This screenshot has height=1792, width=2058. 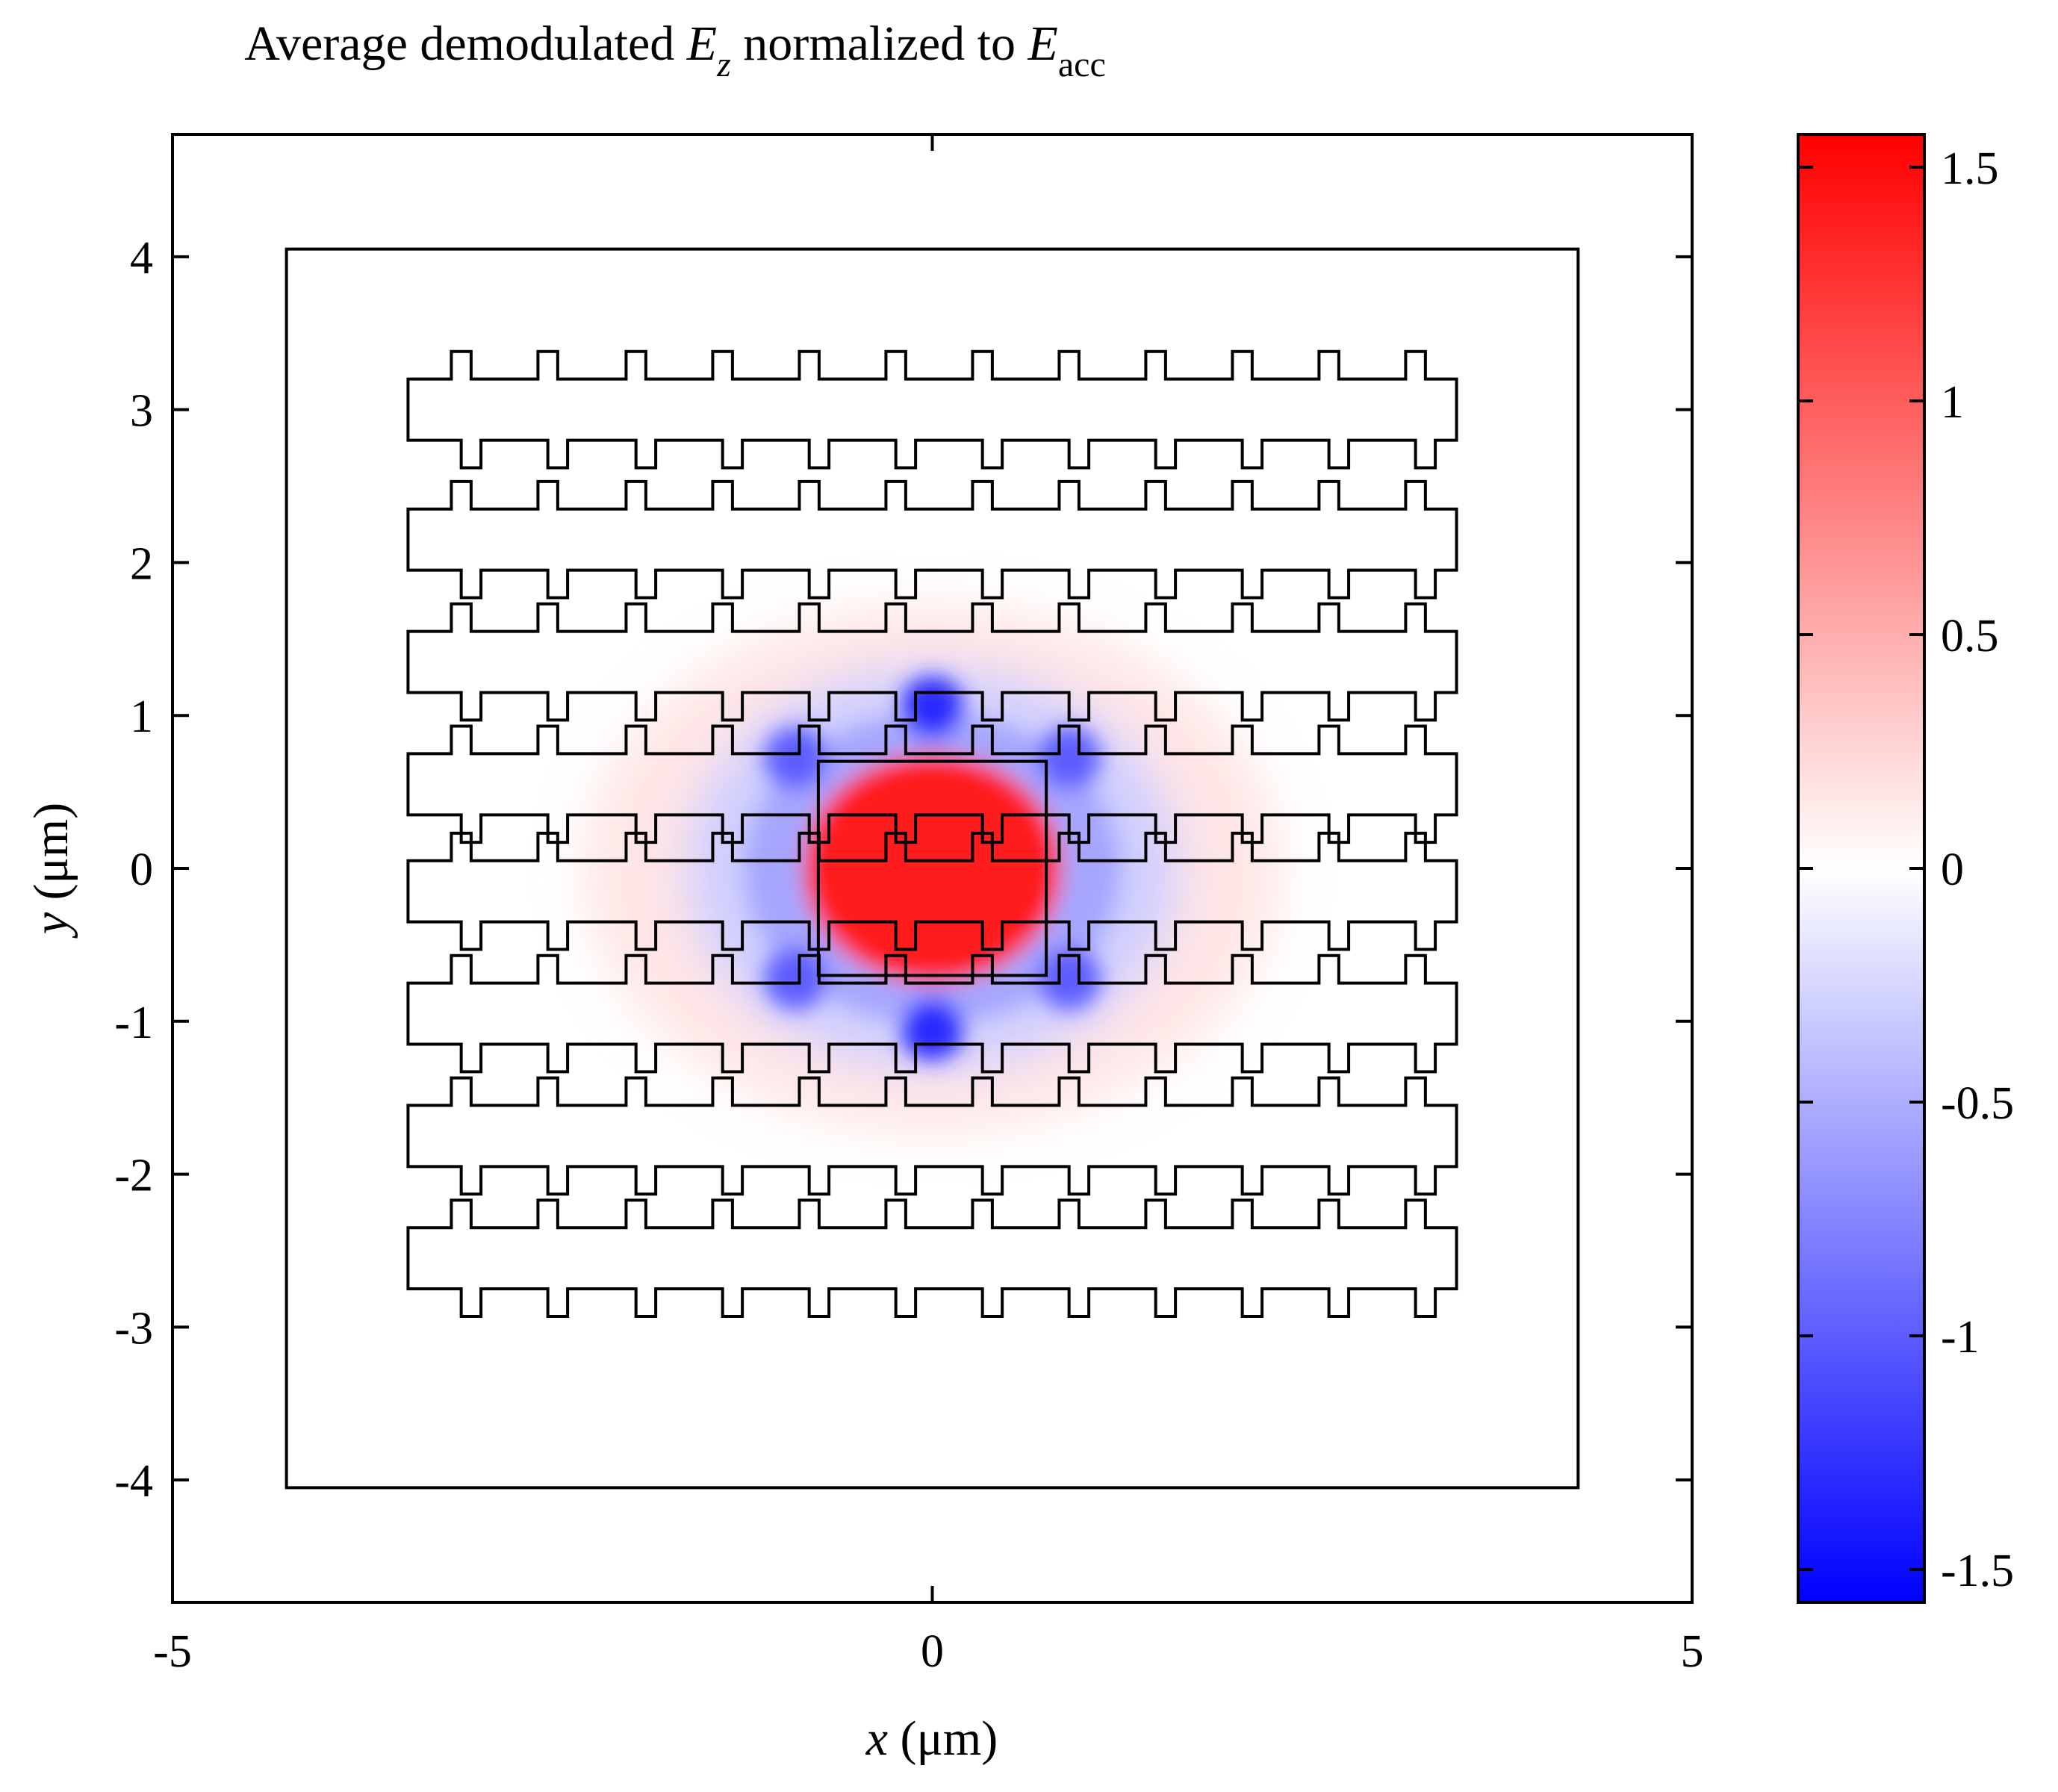 What do you see at coordinates (141, 258) in the screenshot?
I see `y-tick-label: 4` at bounding box center [141, 258].